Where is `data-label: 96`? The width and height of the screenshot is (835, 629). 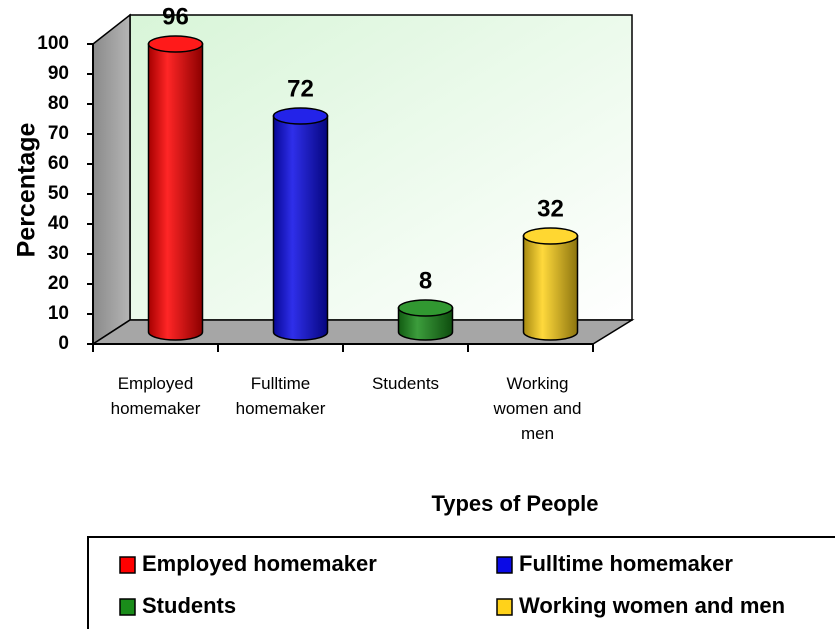
data-label: 96 is located at coordinates (175, 16).